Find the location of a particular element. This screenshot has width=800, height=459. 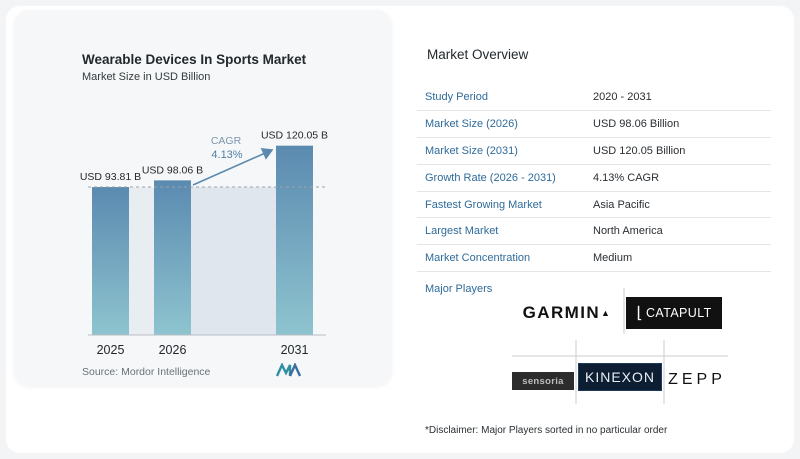

overview-value: North America is located at coordinates (677, 231).